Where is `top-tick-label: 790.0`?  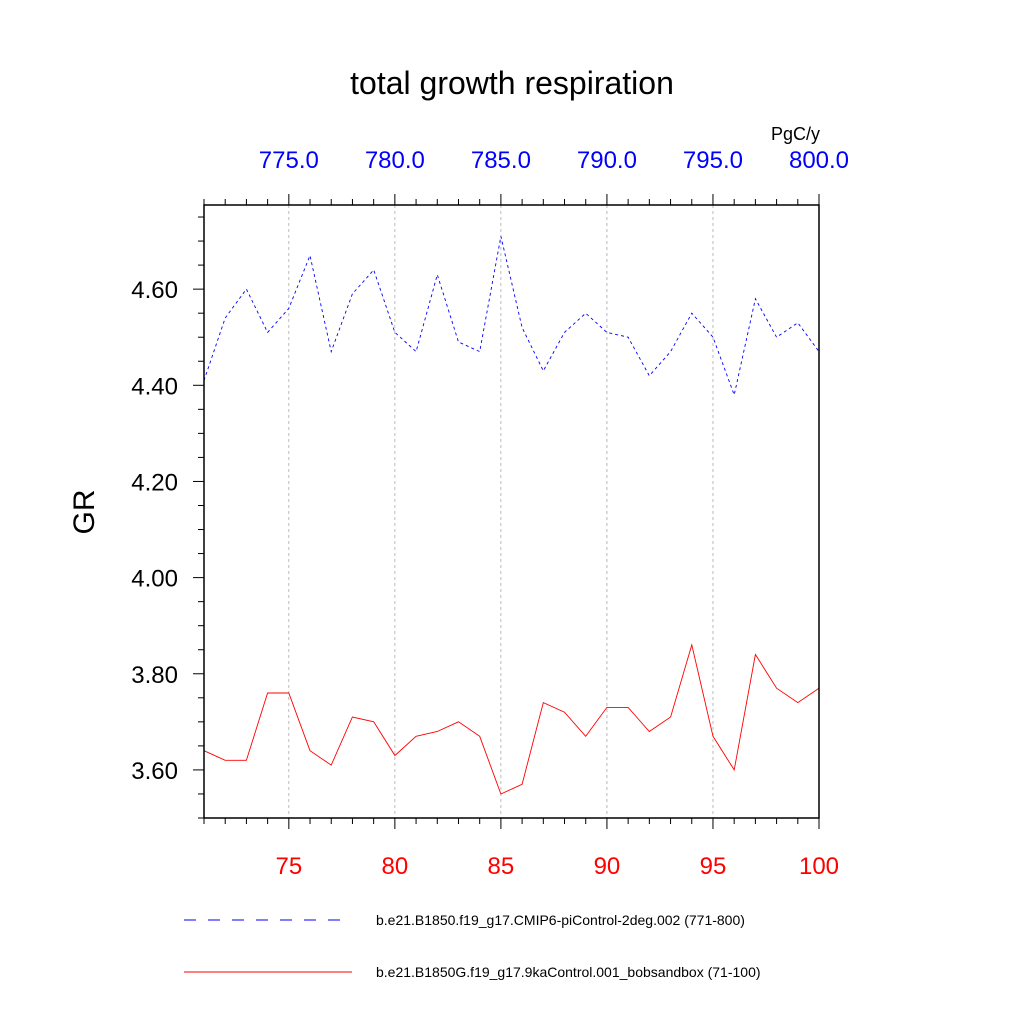
top-tick-label: 790.0 is located at coordinates (607, 160).